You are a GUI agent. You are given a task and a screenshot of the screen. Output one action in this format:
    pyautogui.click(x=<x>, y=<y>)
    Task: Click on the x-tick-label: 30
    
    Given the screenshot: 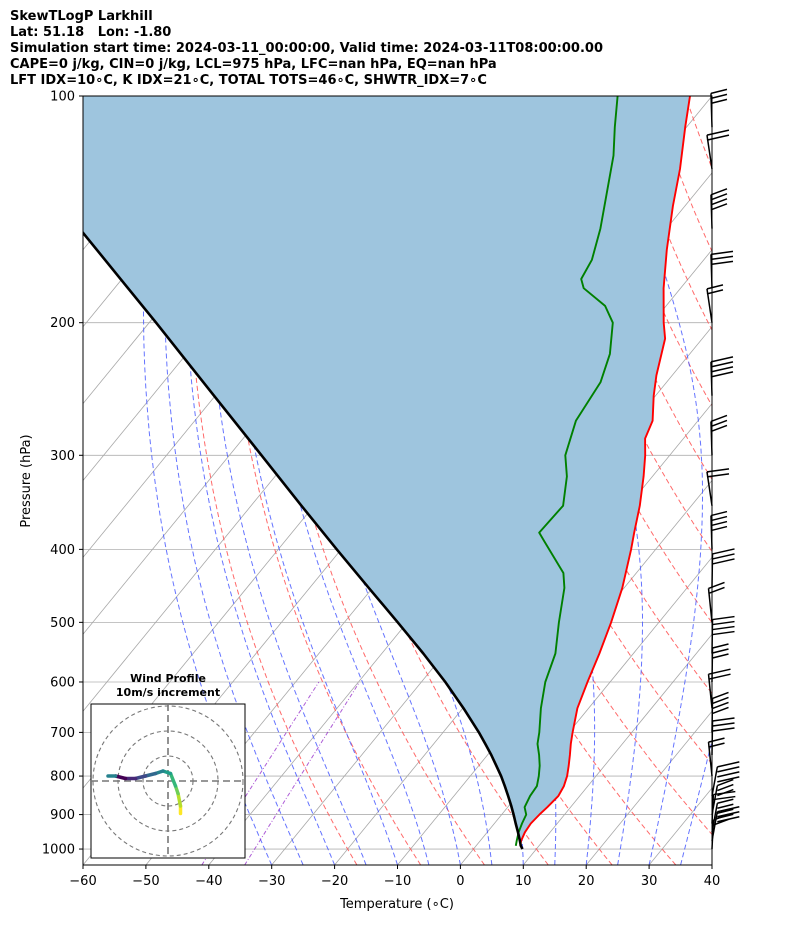 What is the action you would take?
    pyautogui.click(x=649, y=881)
    